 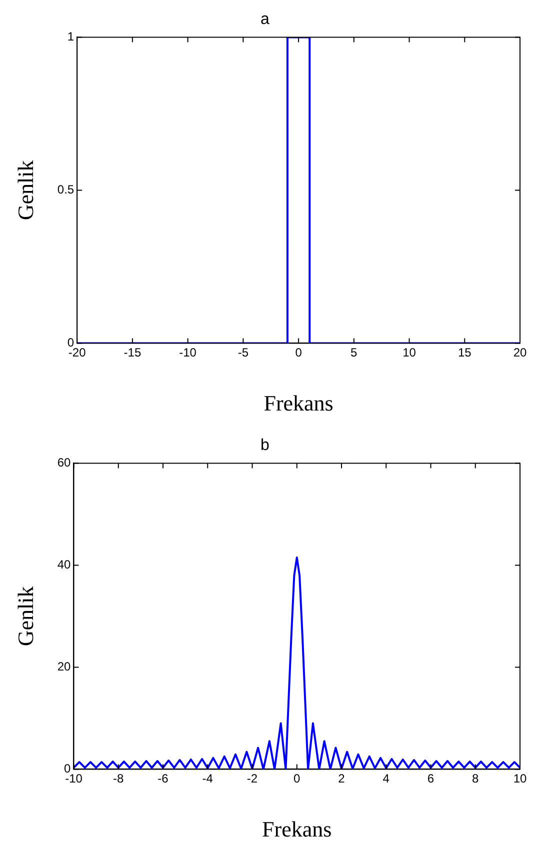 What do you see at coordinates (163, 779) in the screenshot?
I see `x-tick-label: -6` at bounding box center [163, 779].